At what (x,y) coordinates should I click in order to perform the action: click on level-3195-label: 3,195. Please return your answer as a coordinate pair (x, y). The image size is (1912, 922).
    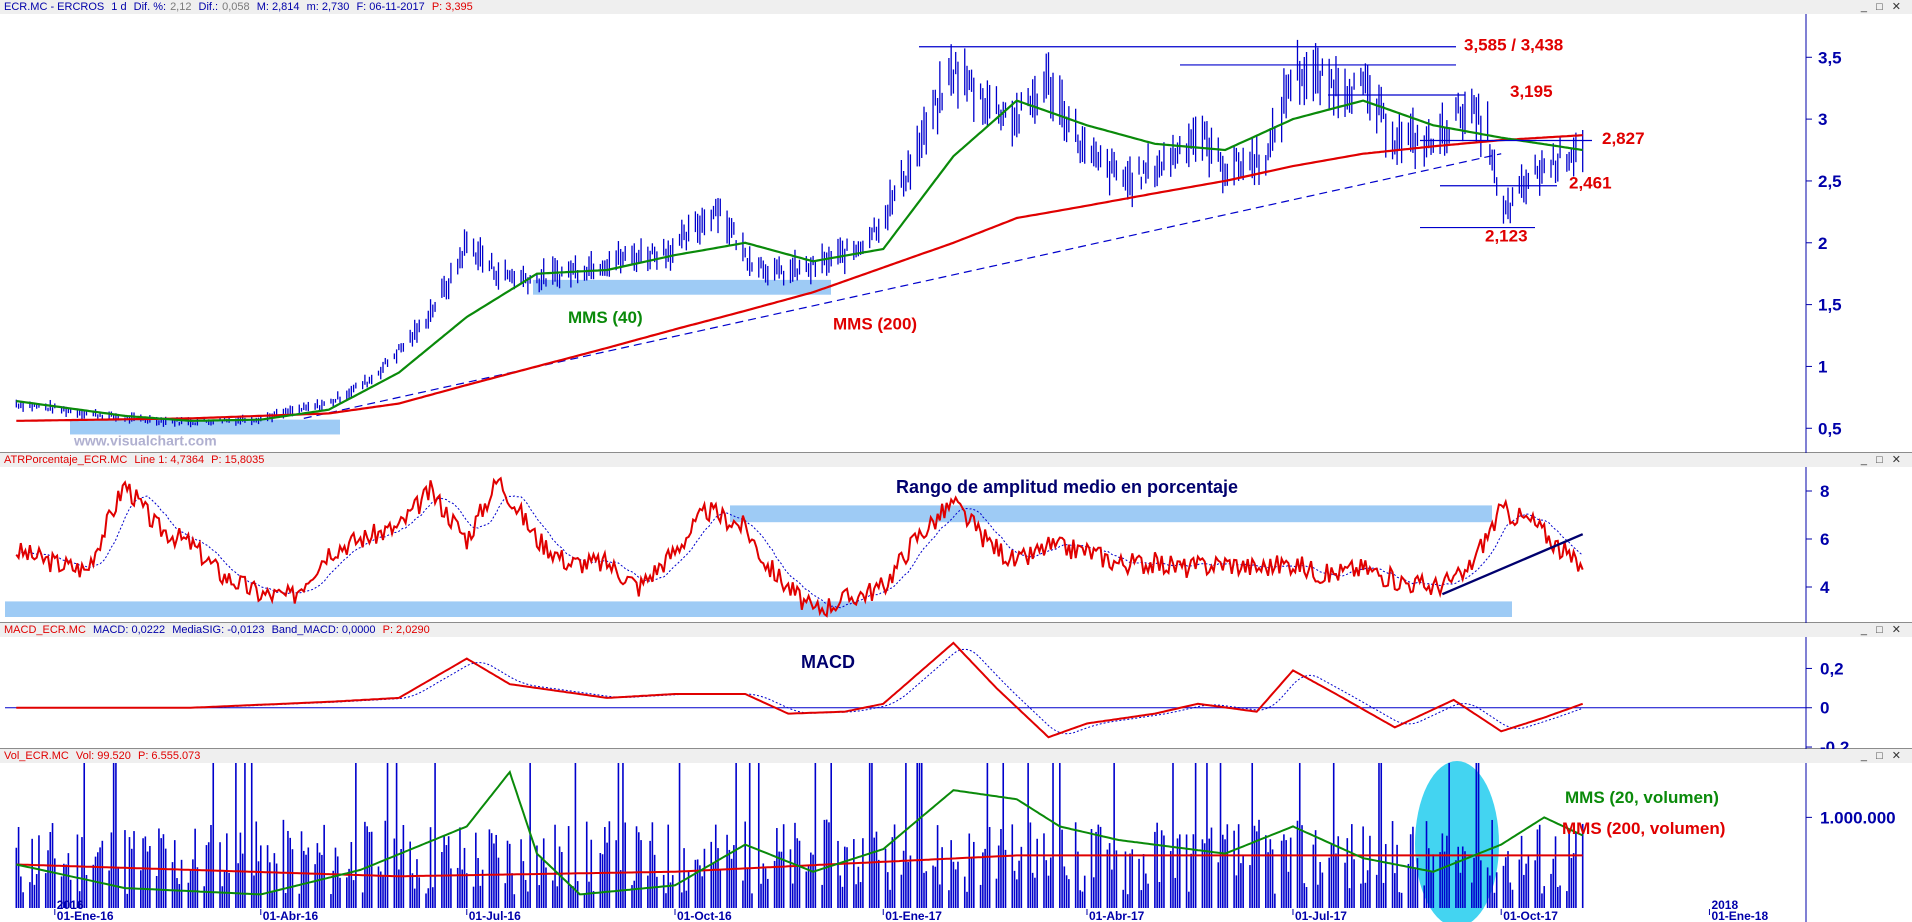
    Looking at the image, I should click on (1531, 91).